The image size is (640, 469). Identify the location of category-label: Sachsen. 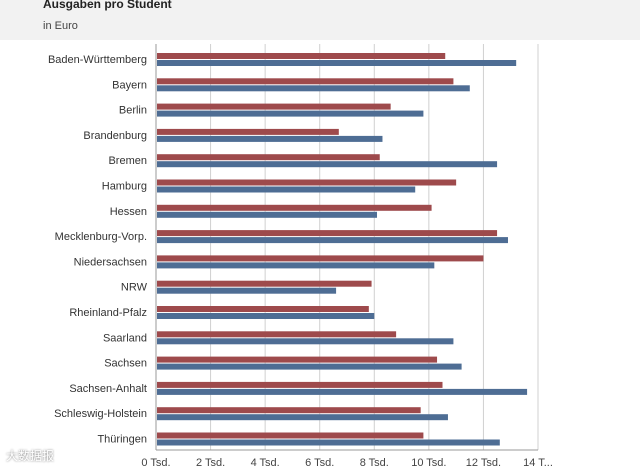
(125, 364).